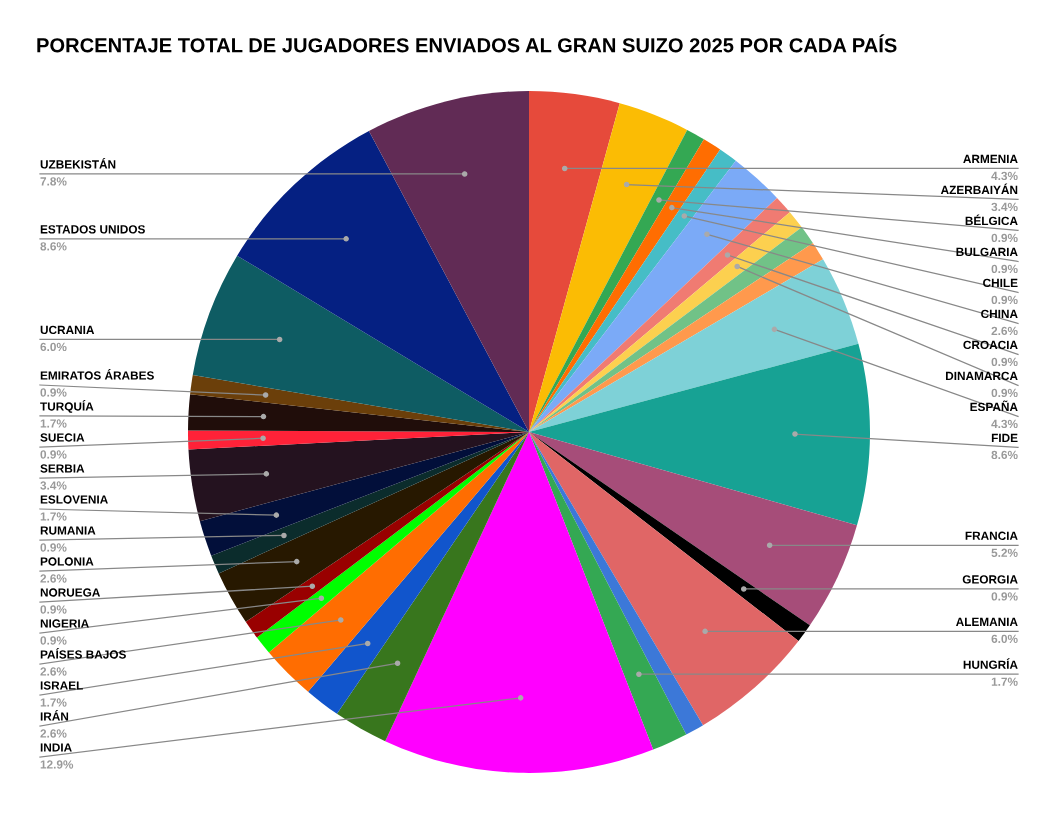 The image size is (1060, 814). I want to click on slice-label: BÉLGICA, so click(991, 220).